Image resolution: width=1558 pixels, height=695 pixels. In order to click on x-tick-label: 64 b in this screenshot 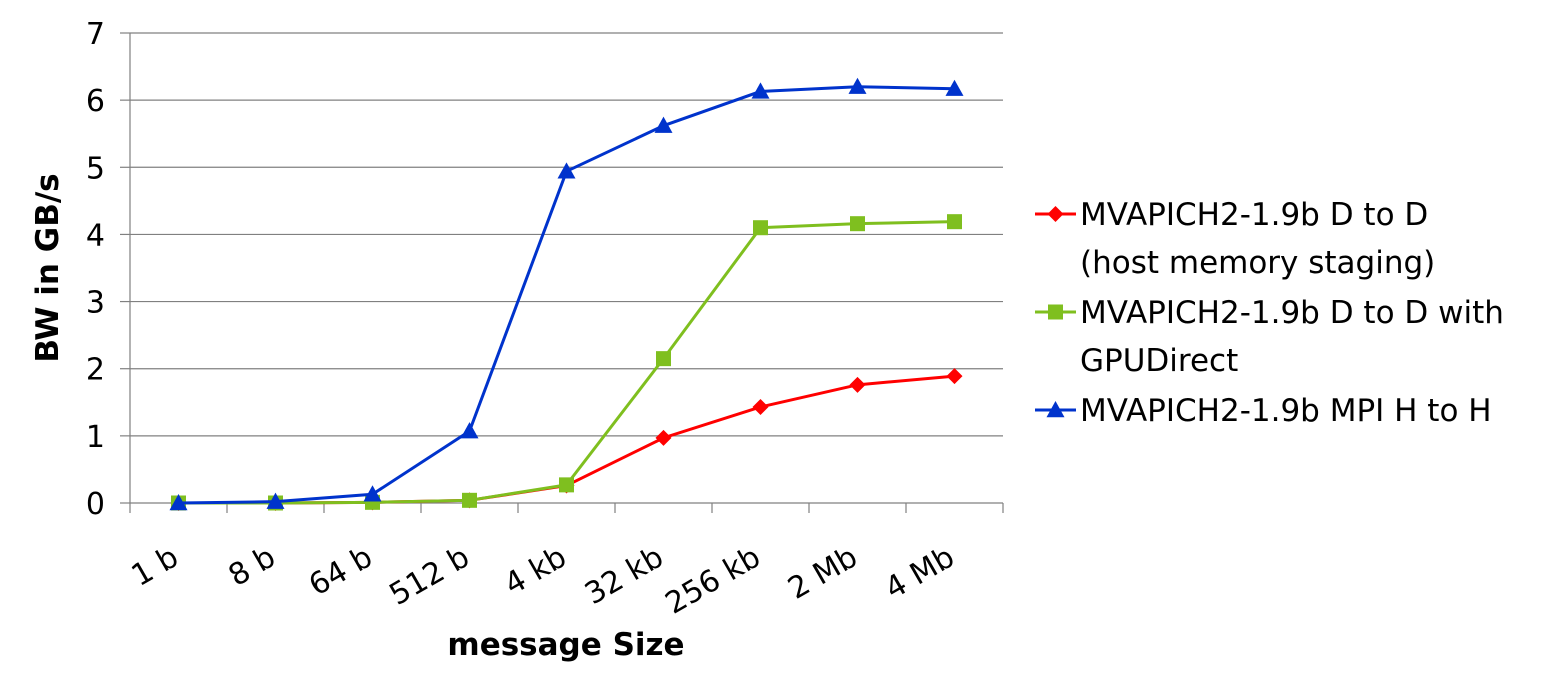, I will do `click(340, 572)`.